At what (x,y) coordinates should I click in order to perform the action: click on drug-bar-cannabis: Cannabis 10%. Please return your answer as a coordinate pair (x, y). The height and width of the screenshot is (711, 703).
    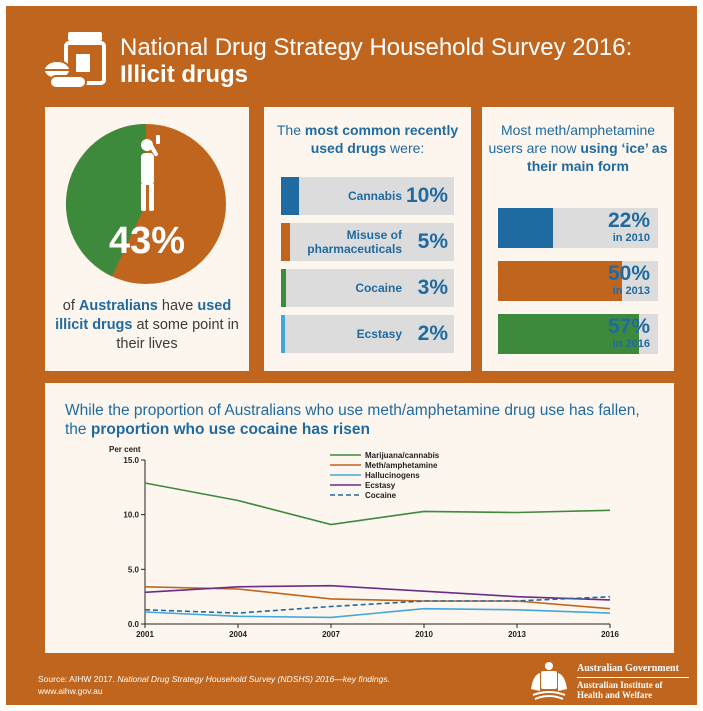
    Looking at the image, I should click on (367, 196).